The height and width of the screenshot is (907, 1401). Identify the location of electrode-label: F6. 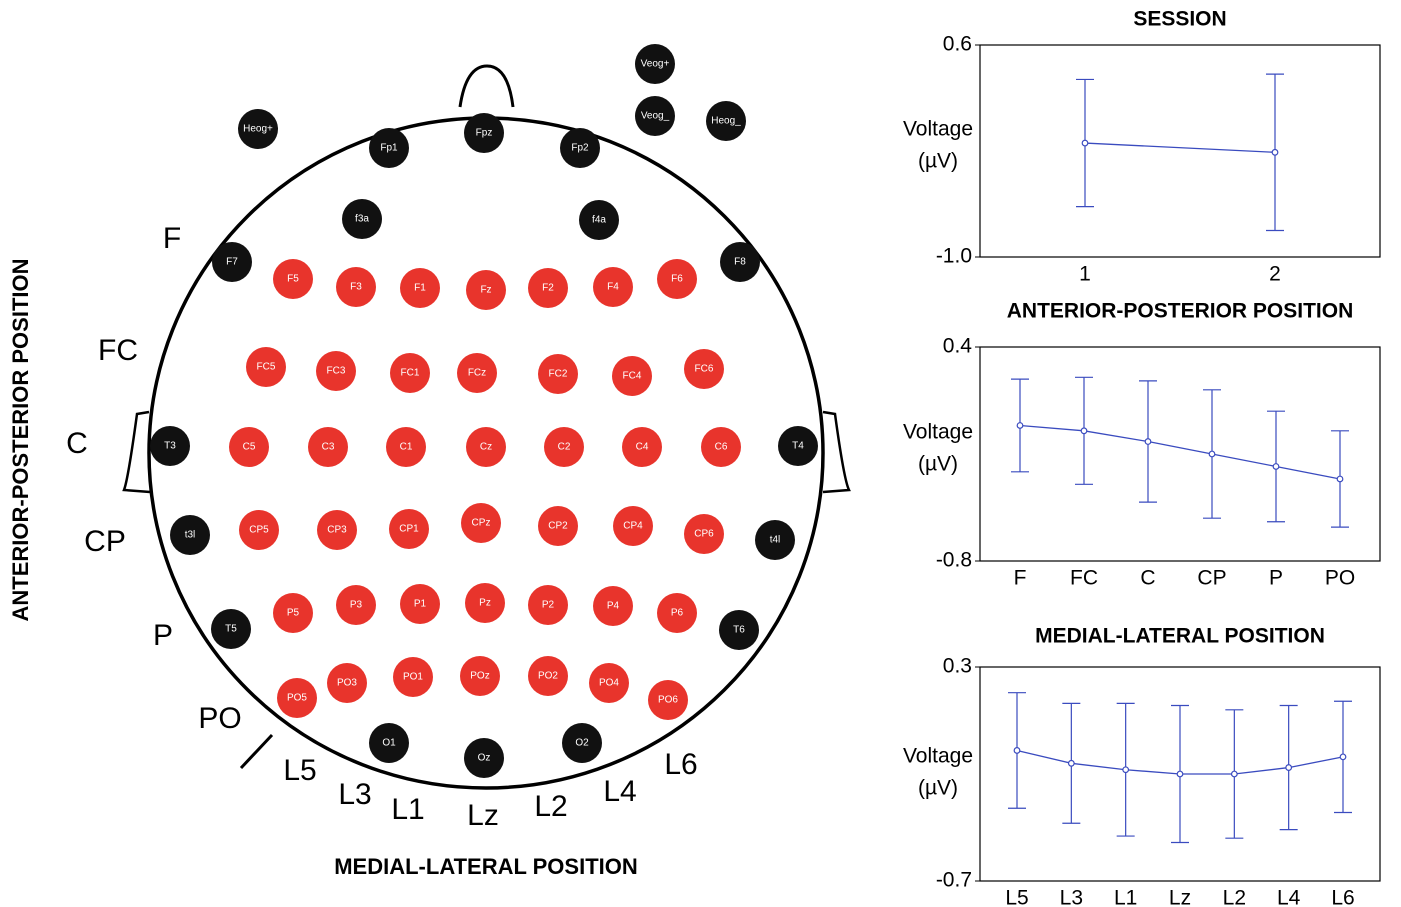
(677, 279).